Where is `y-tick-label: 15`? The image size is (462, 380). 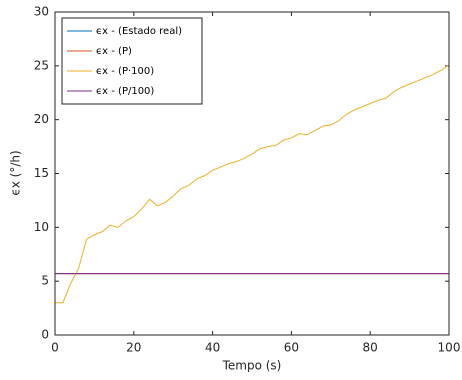 y-tick-label: 15 is located at coordinates (41, 173).